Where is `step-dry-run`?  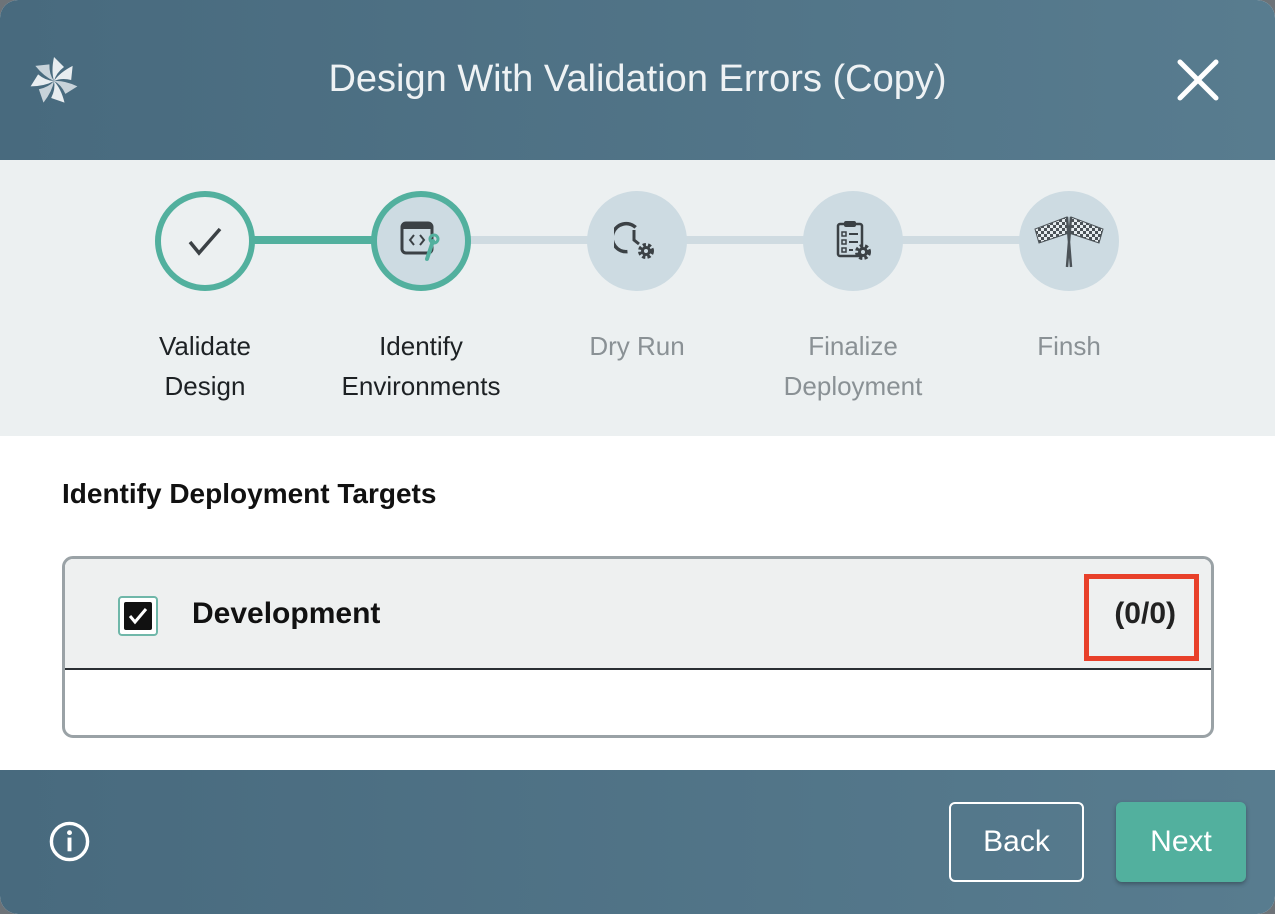 step-dry-run is located at coordinates (637, 241).